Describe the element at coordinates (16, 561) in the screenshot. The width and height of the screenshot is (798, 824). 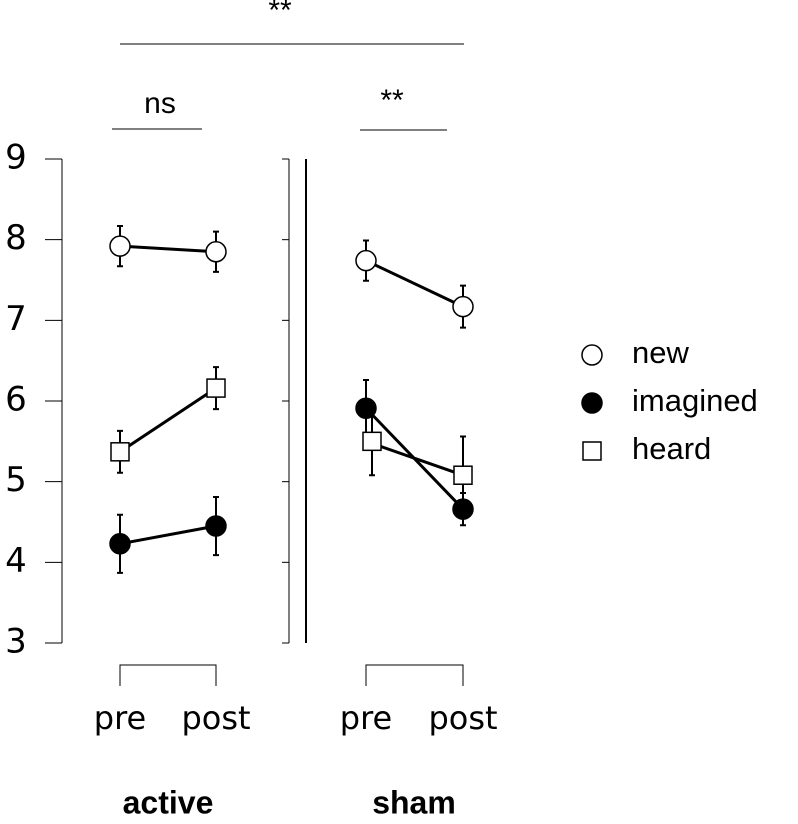
I see `y-tick-label: 4` at that location.